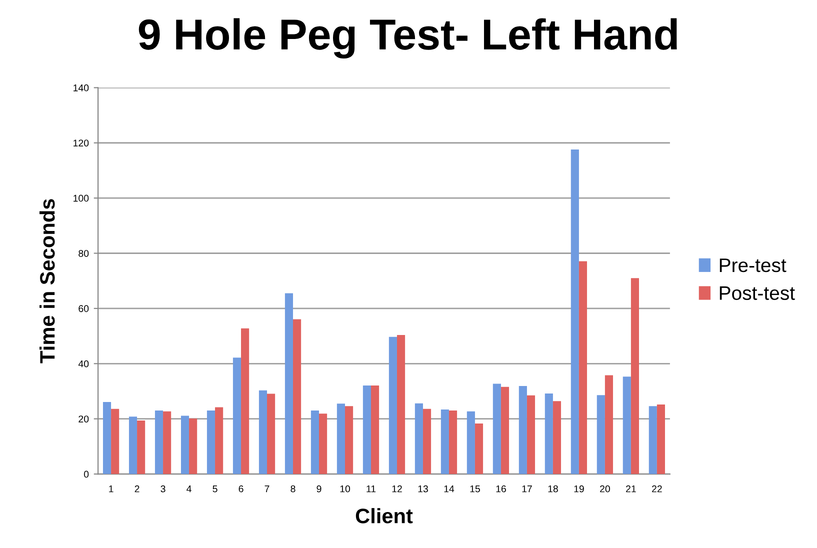 This screenshot has height=548, width=817. What do you see at coordinates (215, 488) in the screenshot?
I see `x-tick-label: 5` at bounding box center [215, 488].